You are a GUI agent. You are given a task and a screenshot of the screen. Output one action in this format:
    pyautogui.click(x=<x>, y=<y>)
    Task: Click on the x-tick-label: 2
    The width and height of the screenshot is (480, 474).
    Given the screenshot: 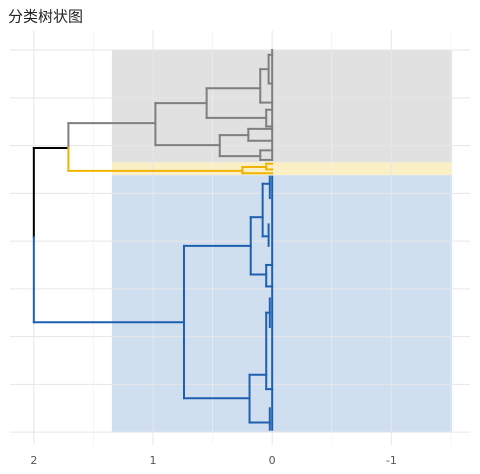 What is the action you would take?
    pyautogui.click(x=33, y=460)
    